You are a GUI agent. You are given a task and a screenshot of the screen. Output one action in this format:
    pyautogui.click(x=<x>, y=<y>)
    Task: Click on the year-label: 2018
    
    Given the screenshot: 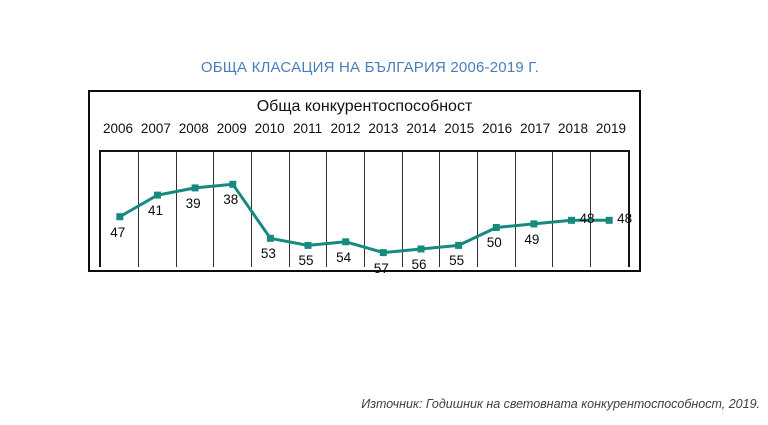 What is the action you would take?
    pyautogui.click(x=573, y=128)
    